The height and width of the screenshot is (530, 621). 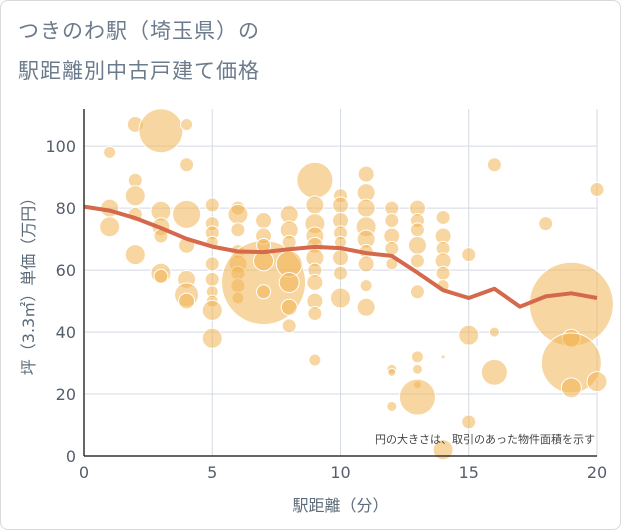 I want to click on x-tick-label: 10, so click(x=340, y=472).